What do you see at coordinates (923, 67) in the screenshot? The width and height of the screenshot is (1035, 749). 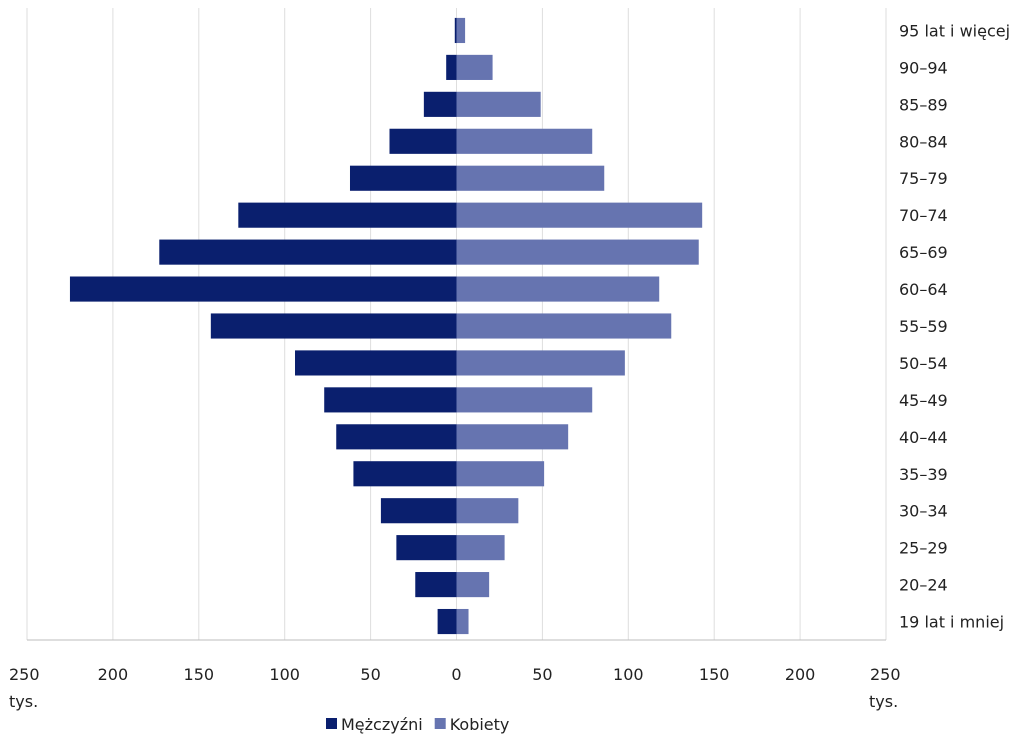 I see `category-label: 90–94` at bounding box center [923, 67].